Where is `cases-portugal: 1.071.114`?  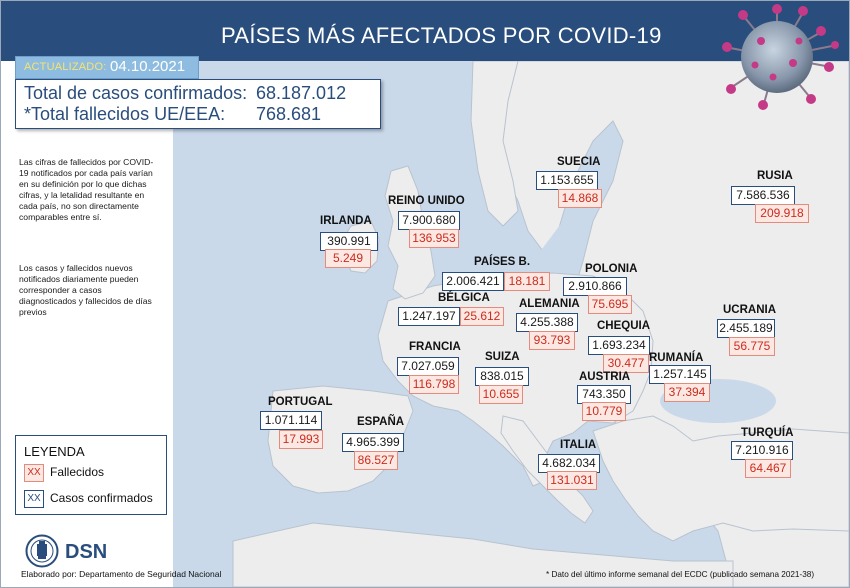
cases-portugal: 1.071.114 is located at coordinates (291, 420).